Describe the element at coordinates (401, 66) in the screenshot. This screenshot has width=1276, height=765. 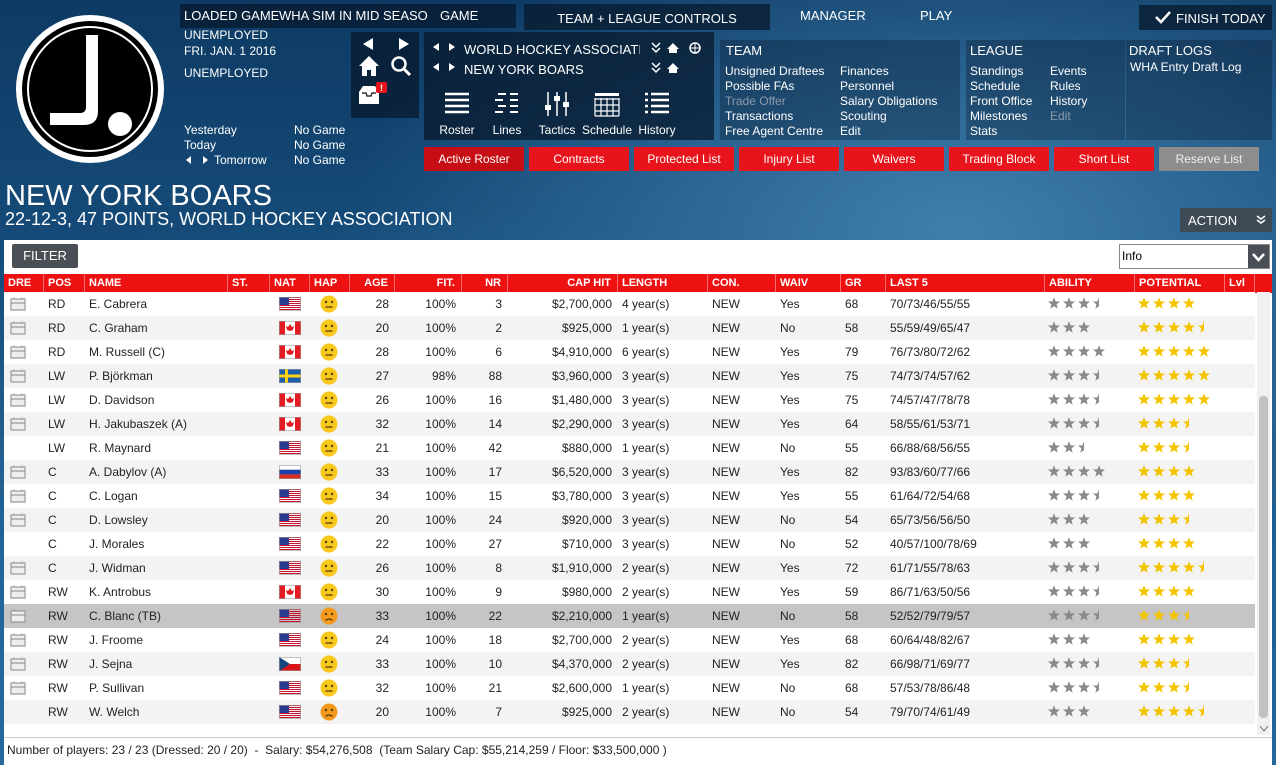
I see `search-icon` at that location.